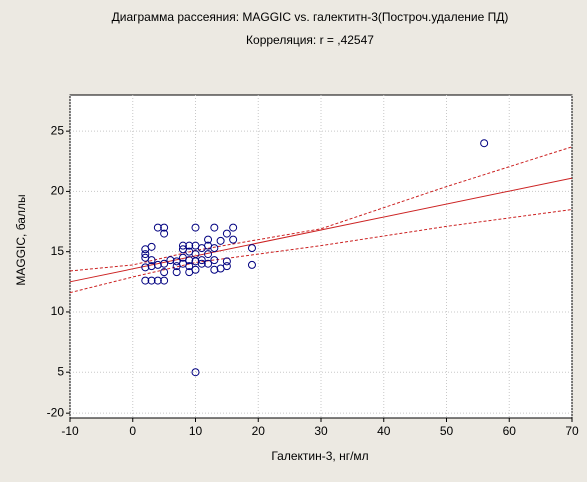  I want to click on x-axis-label: Галектин-3, нг/мл, so click(319, 456).